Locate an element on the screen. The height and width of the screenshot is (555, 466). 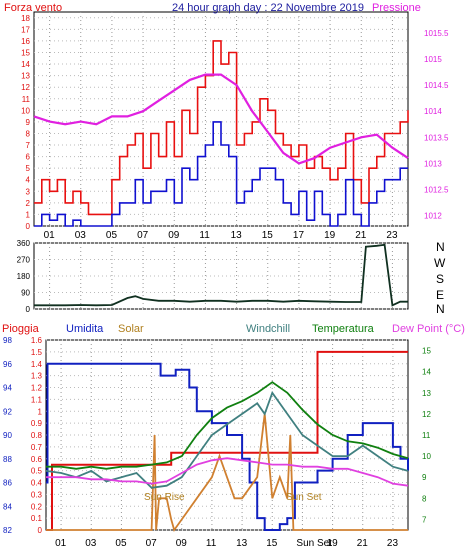
chart3-humidity-tick-label: 82 is located at coordinates (7, 530).